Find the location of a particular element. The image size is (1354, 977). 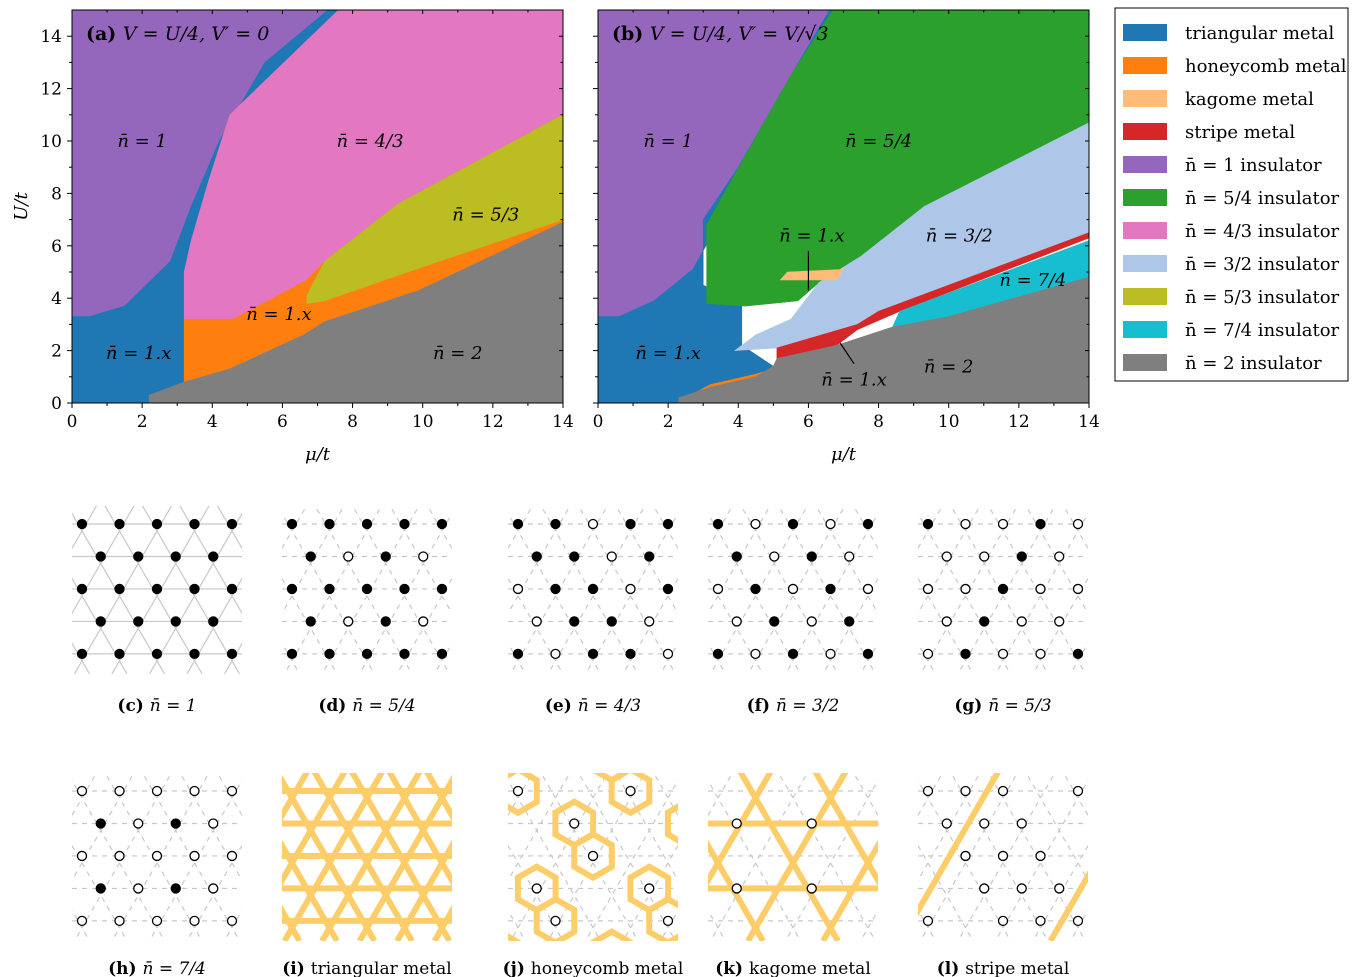

regions is located at coordinates (843, 206).